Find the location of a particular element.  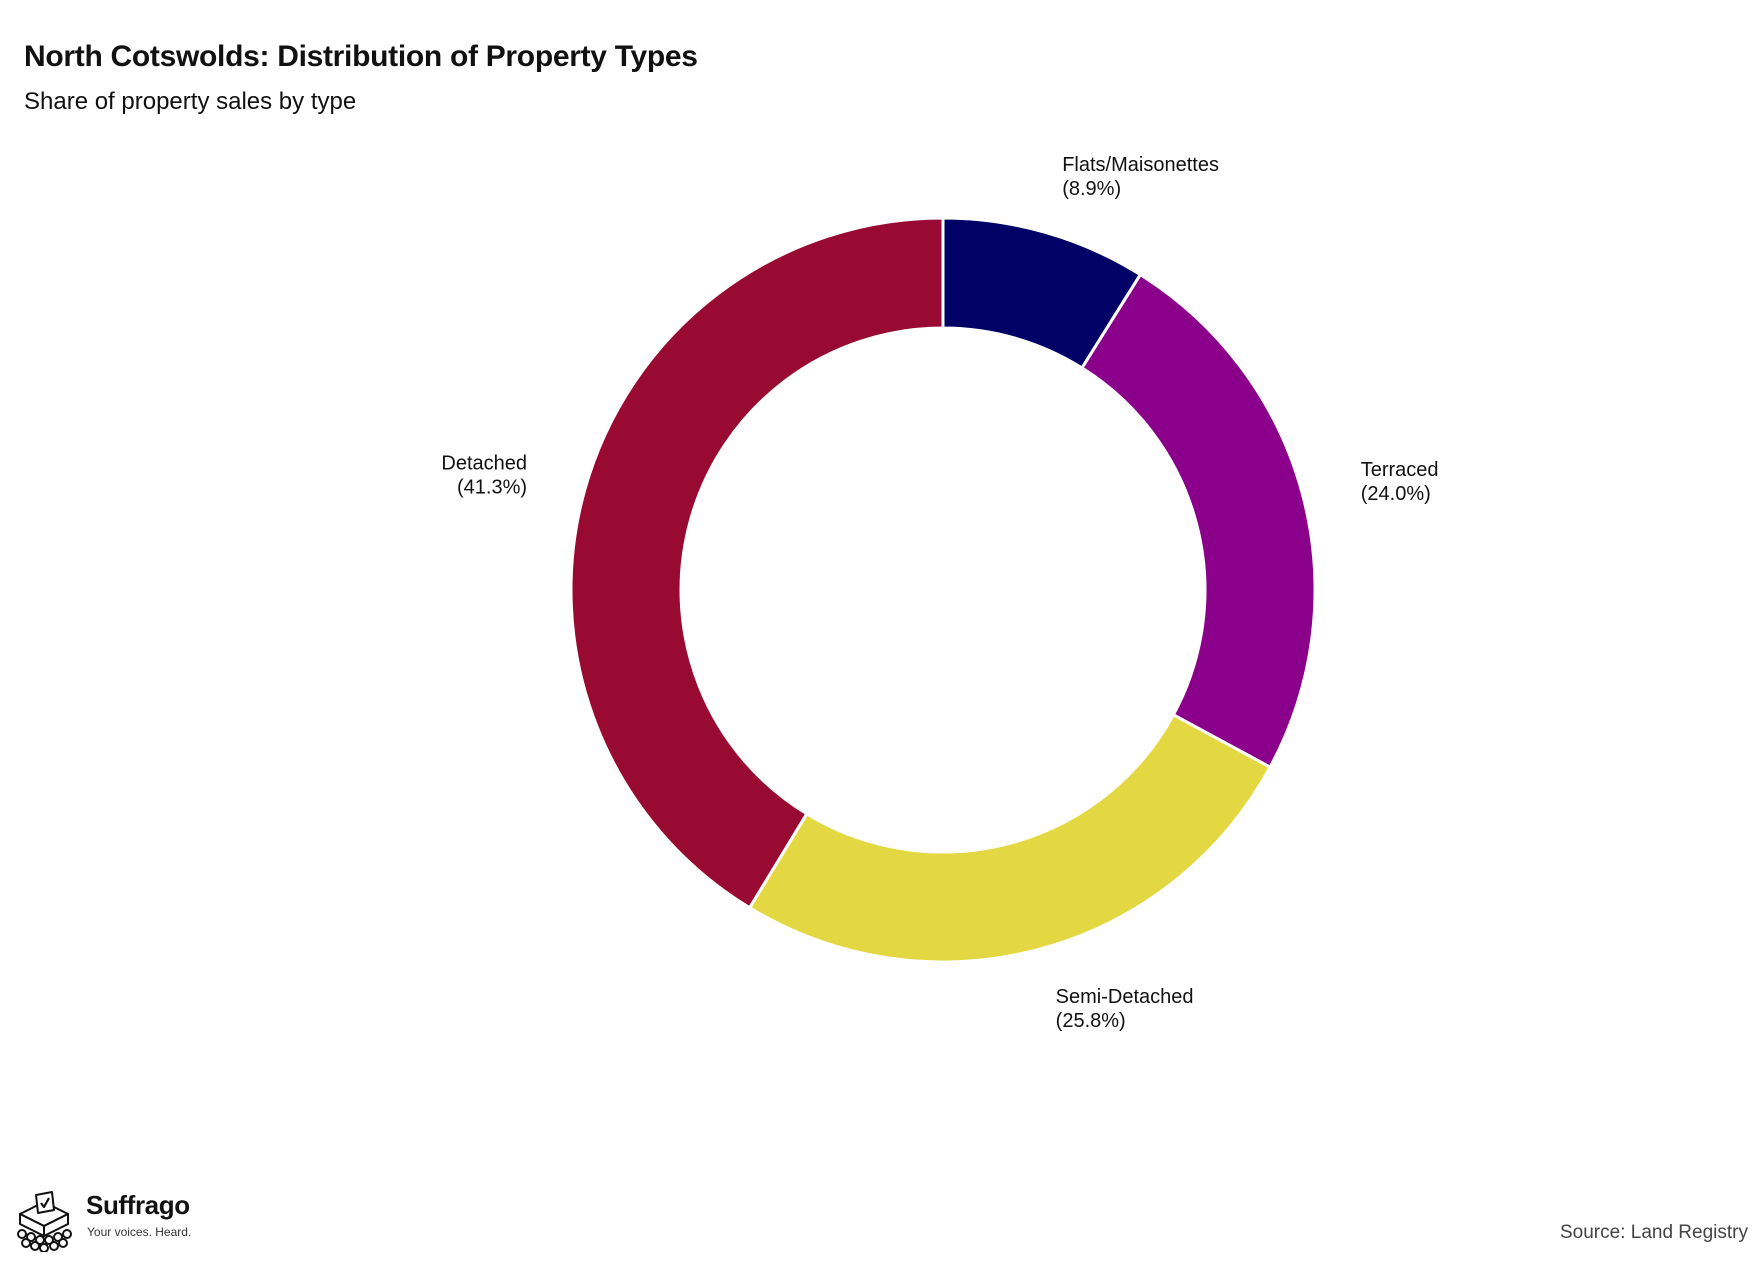

donut-slice-detached is located at coordinates (757, 563).